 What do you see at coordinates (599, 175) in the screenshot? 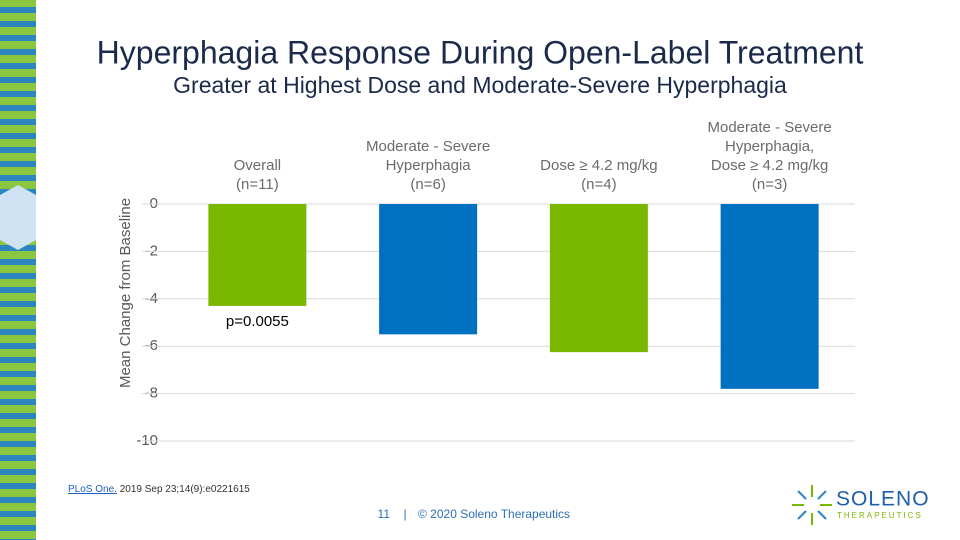
I see `x-tick-label: Dose ≥ 4.2 mg/kg (n=4)` at bounding box center [599, 175].